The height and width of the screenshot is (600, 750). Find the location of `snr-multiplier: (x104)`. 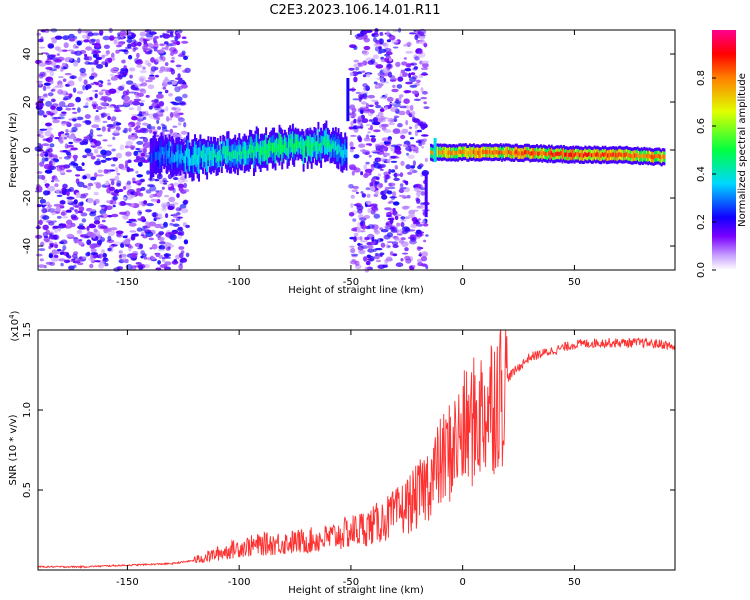

snr-multiplier: (x104) is located at coordinates (14, 325).